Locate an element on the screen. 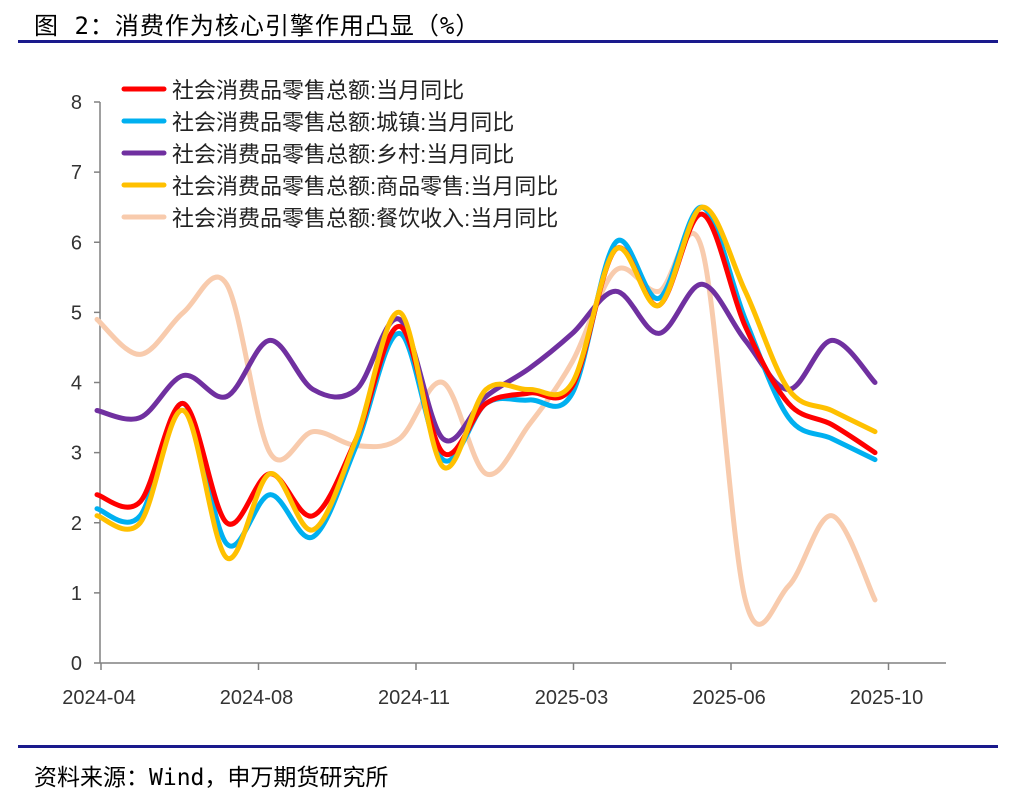  x-tick-label: 2024-08 is located at coordinates (256, 698).